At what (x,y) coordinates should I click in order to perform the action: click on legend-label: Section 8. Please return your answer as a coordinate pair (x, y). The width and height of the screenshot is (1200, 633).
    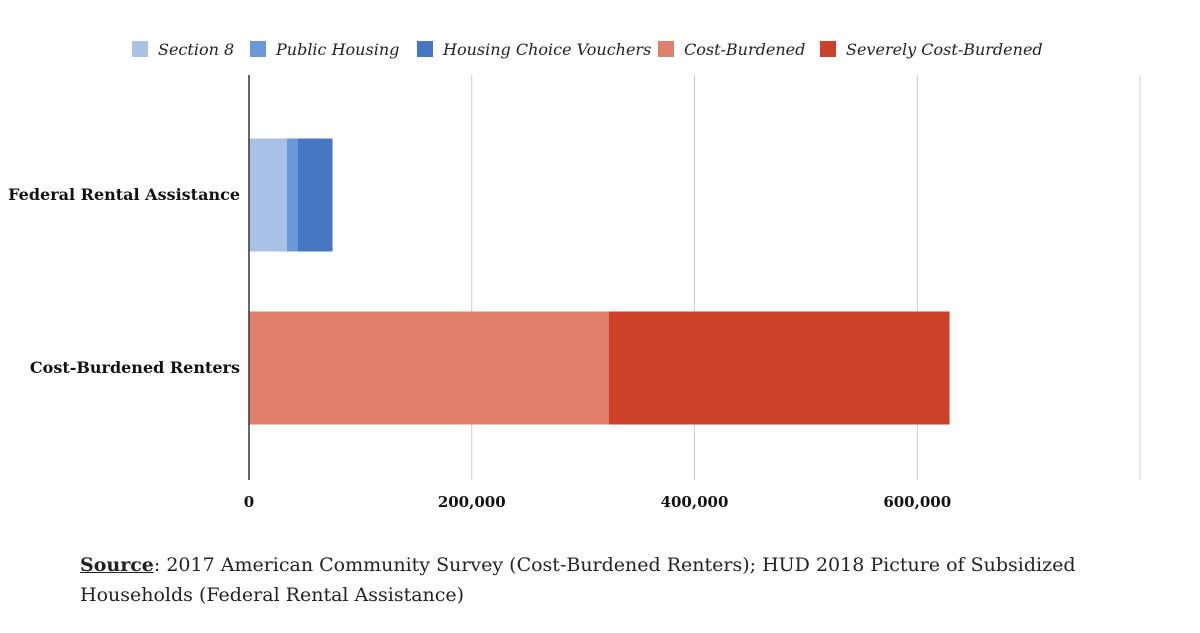
    Looking at the image, I should click on (196, 49).